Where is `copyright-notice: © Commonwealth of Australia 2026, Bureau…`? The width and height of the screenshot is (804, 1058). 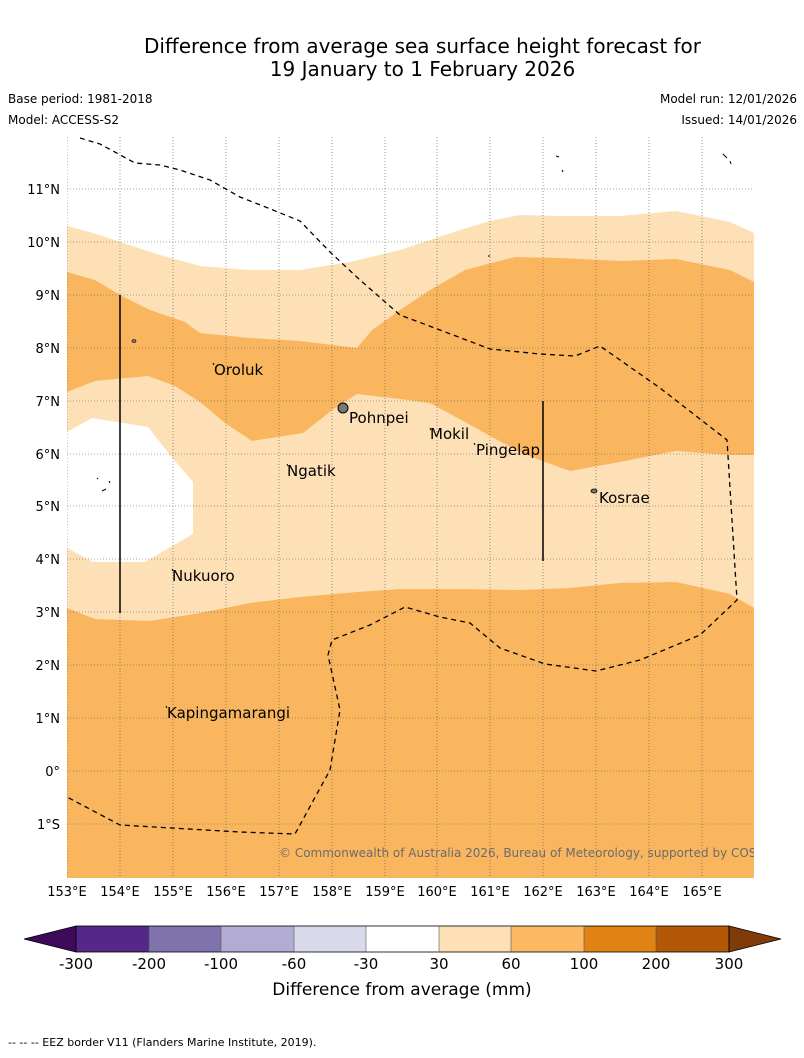
copyright-notice: © Commonwealth of Australia 2026, Bureau… is located at coordinates (531, 853).